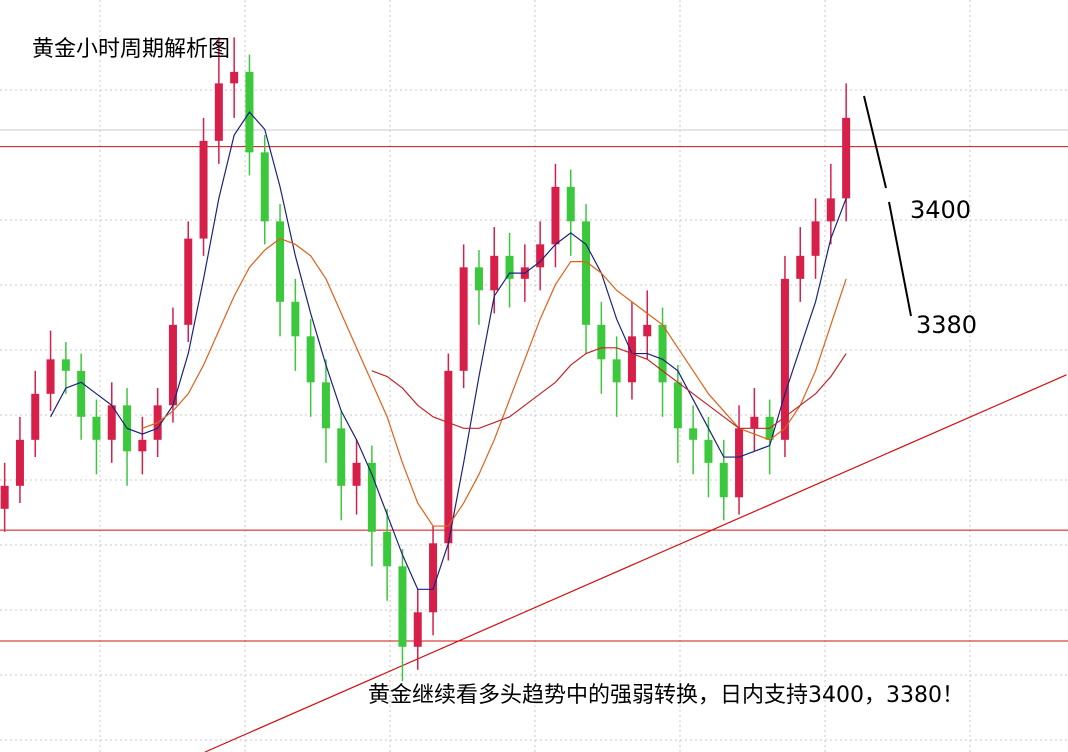  Describe the element at coordinates (940, 210) in the screenshot. I see `annotation: 3400` at that location.